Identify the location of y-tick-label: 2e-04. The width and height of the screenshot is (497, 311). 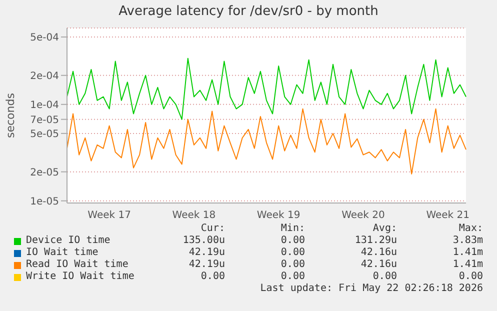
(44, 76).